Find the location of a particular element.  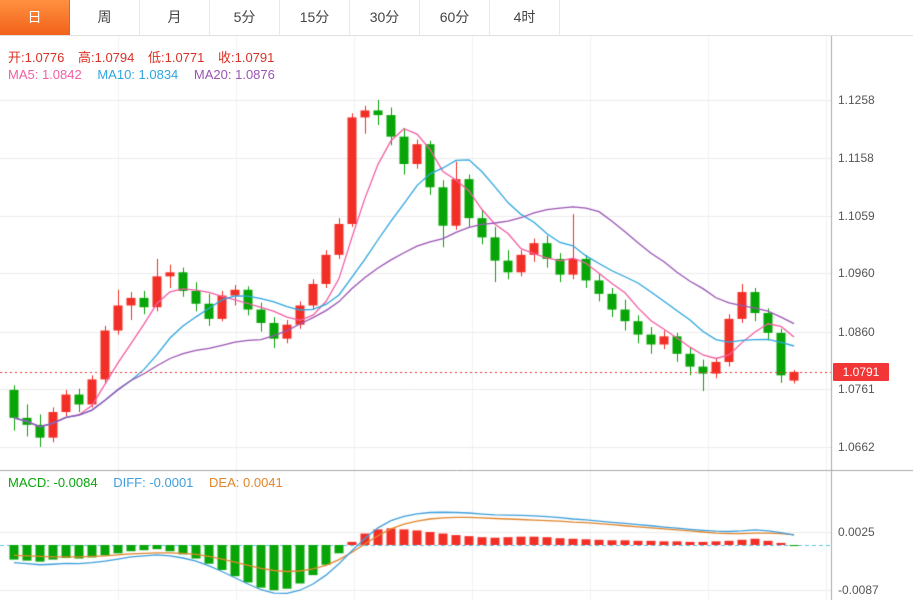

tab-4hour: 4时 is located at coordinates (525, 17).